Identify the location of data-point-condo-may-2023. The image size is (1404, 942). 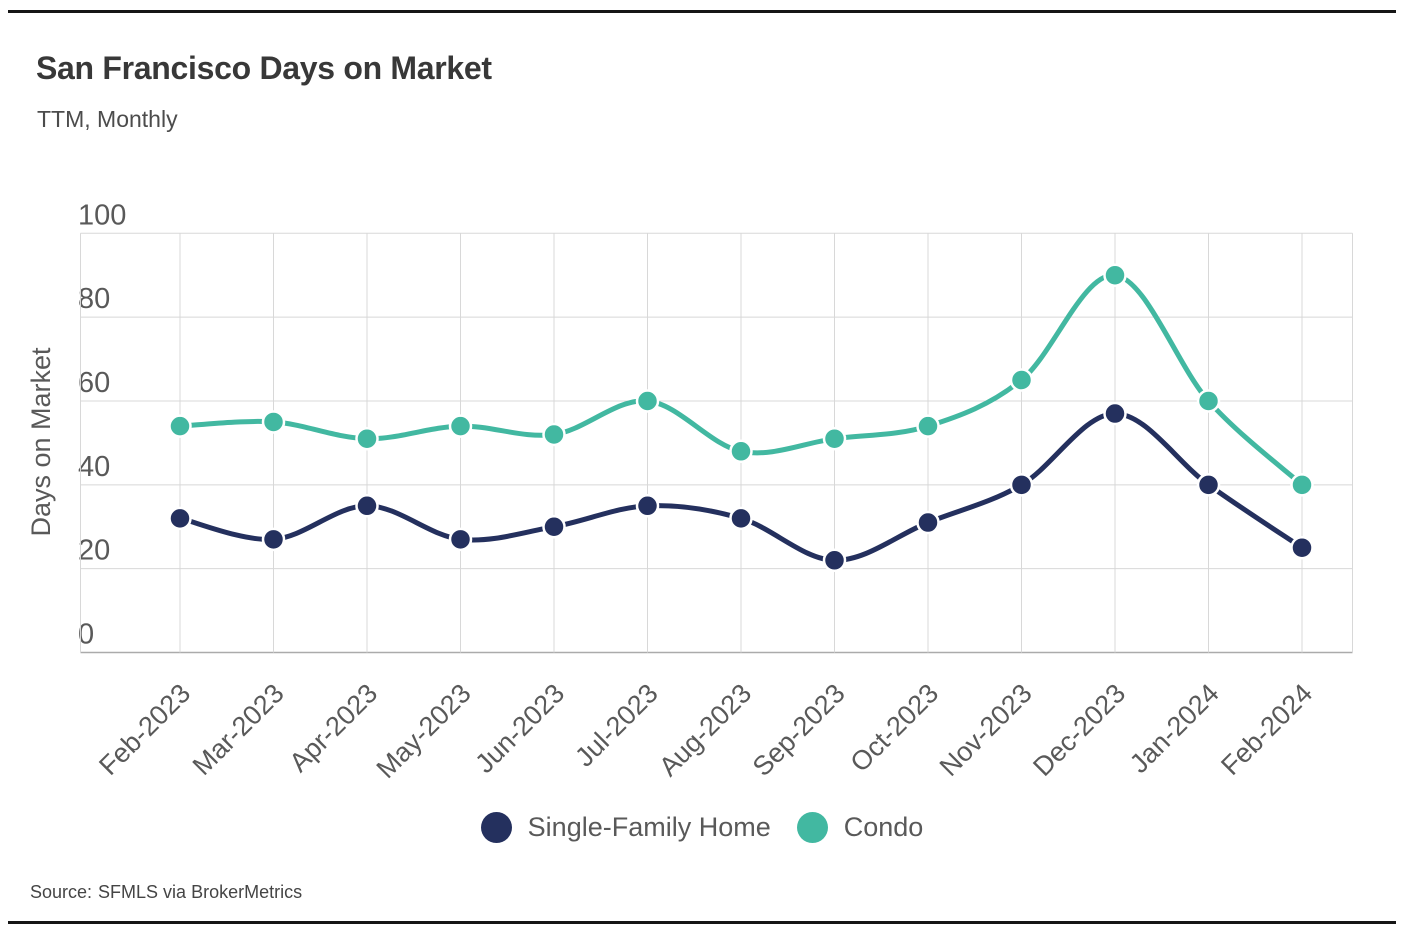
(460, 426).